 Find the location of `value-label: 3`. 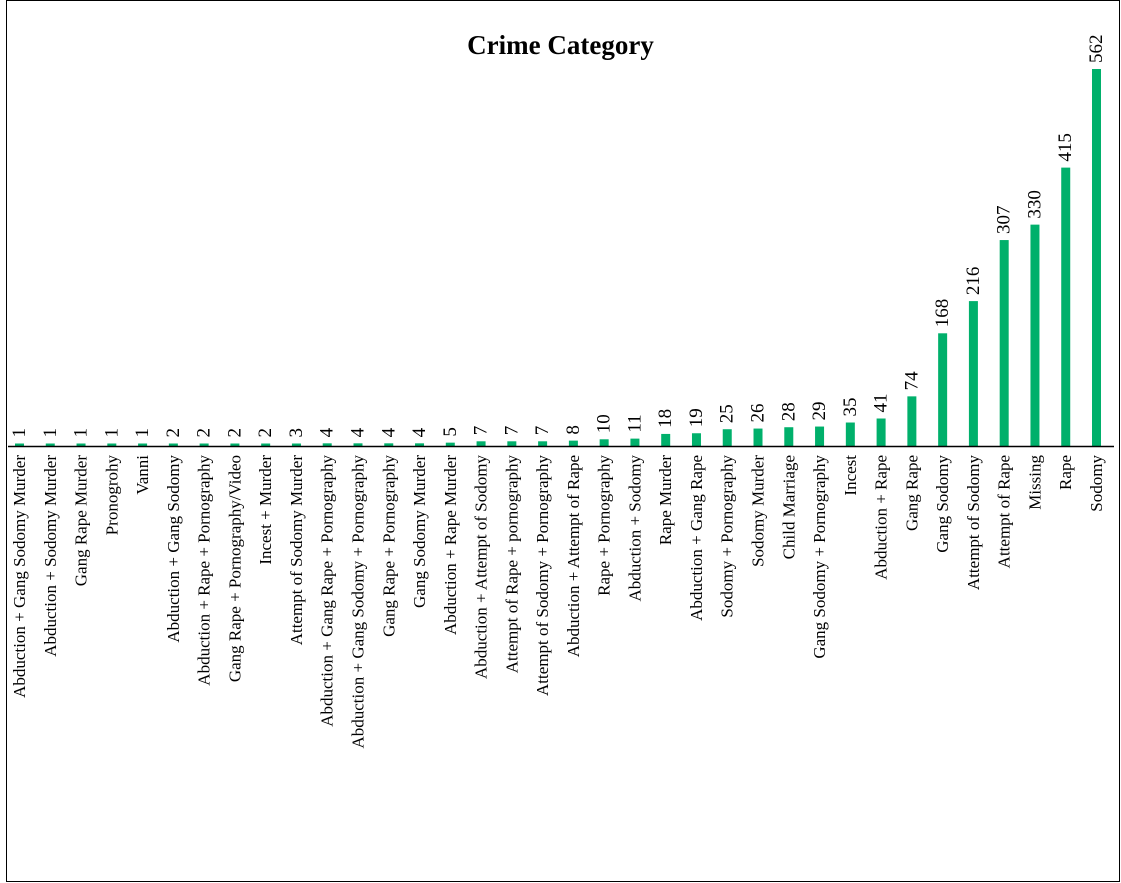

value-label: 3 is located at coordinates (296, 433).